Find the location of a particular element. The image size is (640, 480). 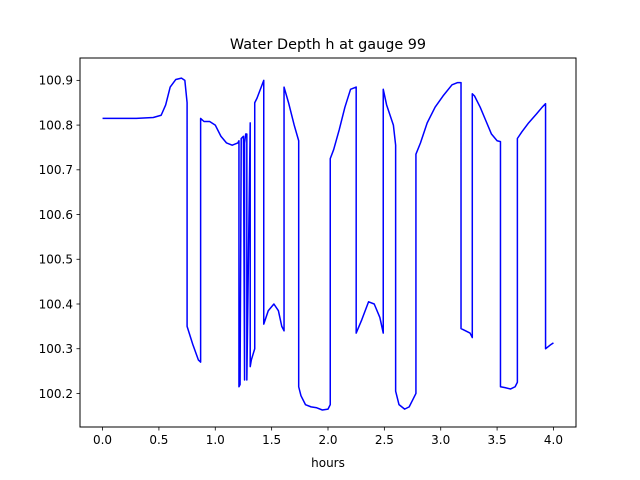

x-tick-label: 3.0 is located at coordinates (440, 440).